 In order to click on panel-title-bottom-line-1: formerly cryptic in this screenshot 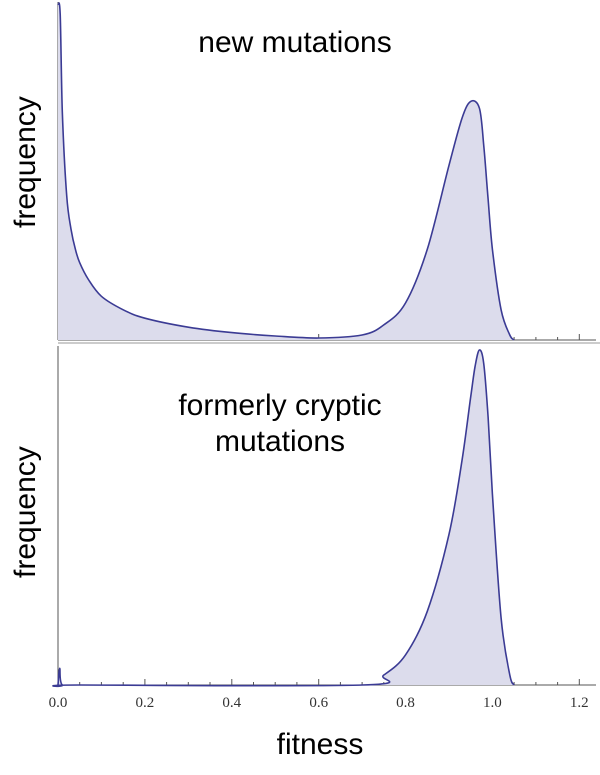, I will do `click(280, 405)`.